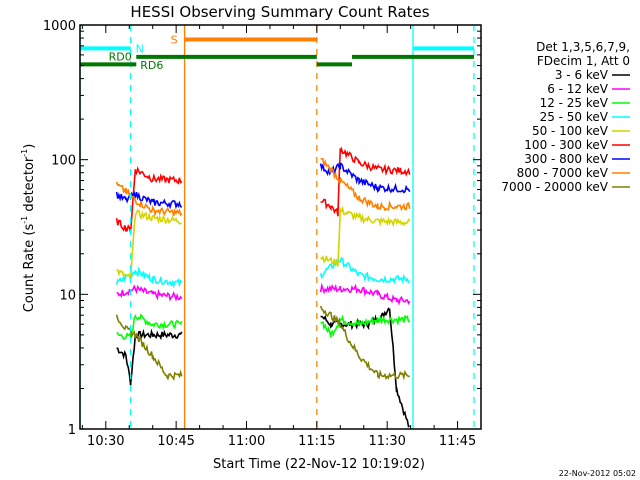 This screenshot has width=640, height=480. Describe the element at coordinates (566, 145) in the screenshot. I see `legend-entry-label-5: 100 - 300 keV` at that location.